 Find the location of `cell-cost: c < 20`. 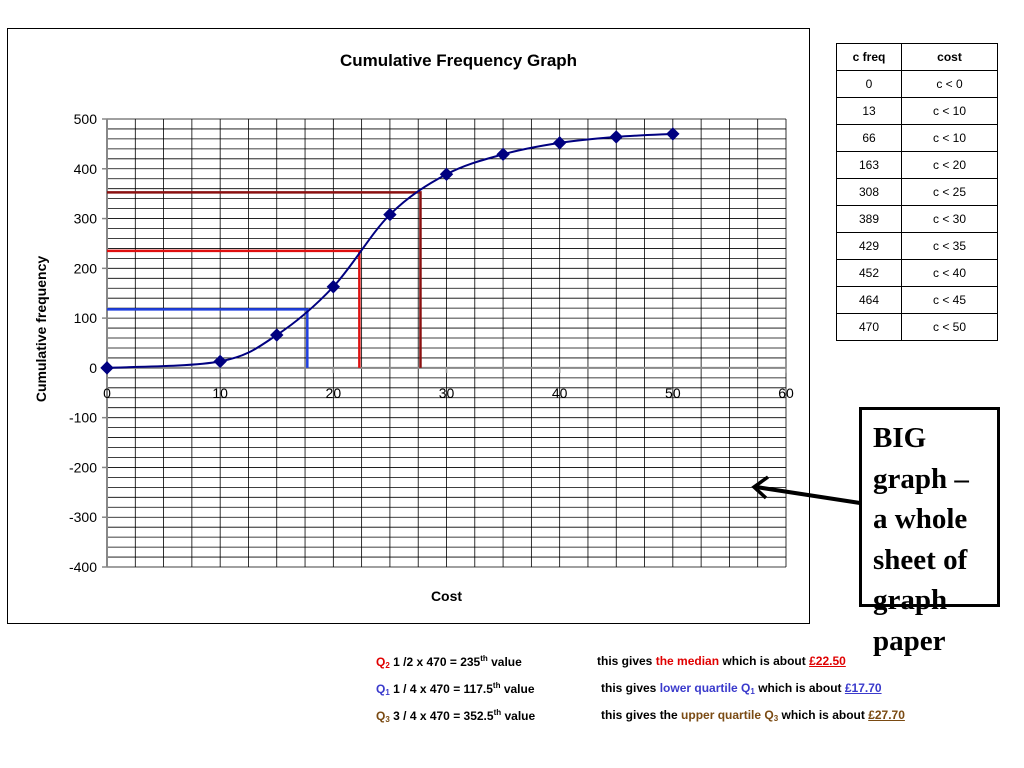

cell-cost: c < 20 is located at coordinates (949, 165).